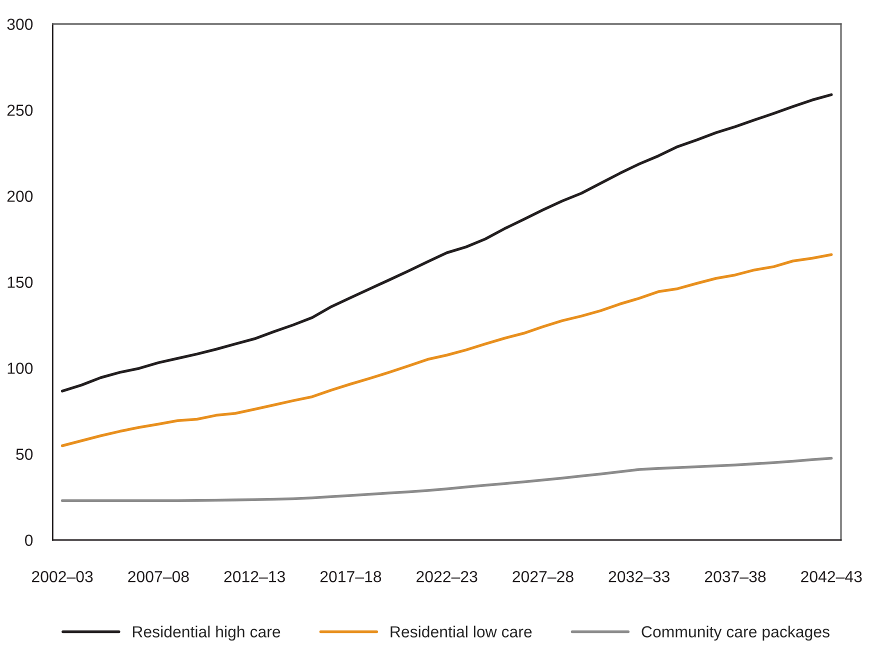 The width and height of the screenshot is (893, 655). Describe the element at coordinates (20, 282) in the screenshot. I see `y-tick-label: 150` at that location.